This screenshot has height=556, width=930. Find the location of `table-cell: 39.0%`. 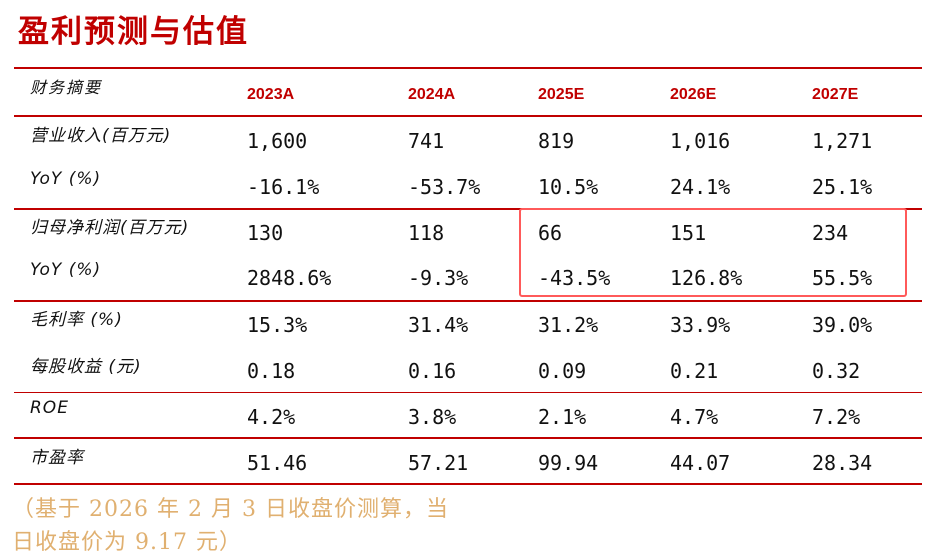

table-cell: 39.0% is located at coordinates (842, 325).